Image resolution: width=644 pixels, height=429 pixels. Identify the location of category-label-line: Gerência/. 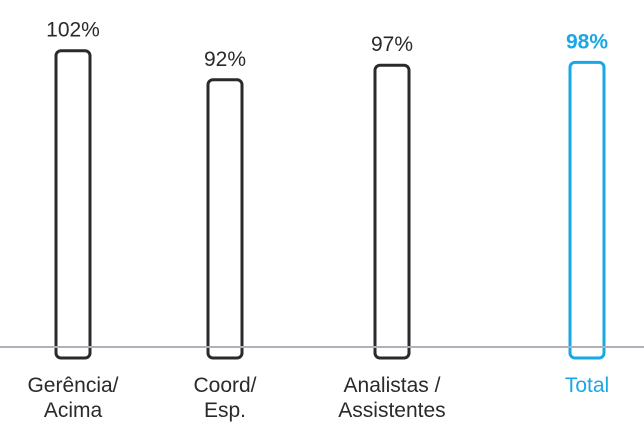
(72, 385).